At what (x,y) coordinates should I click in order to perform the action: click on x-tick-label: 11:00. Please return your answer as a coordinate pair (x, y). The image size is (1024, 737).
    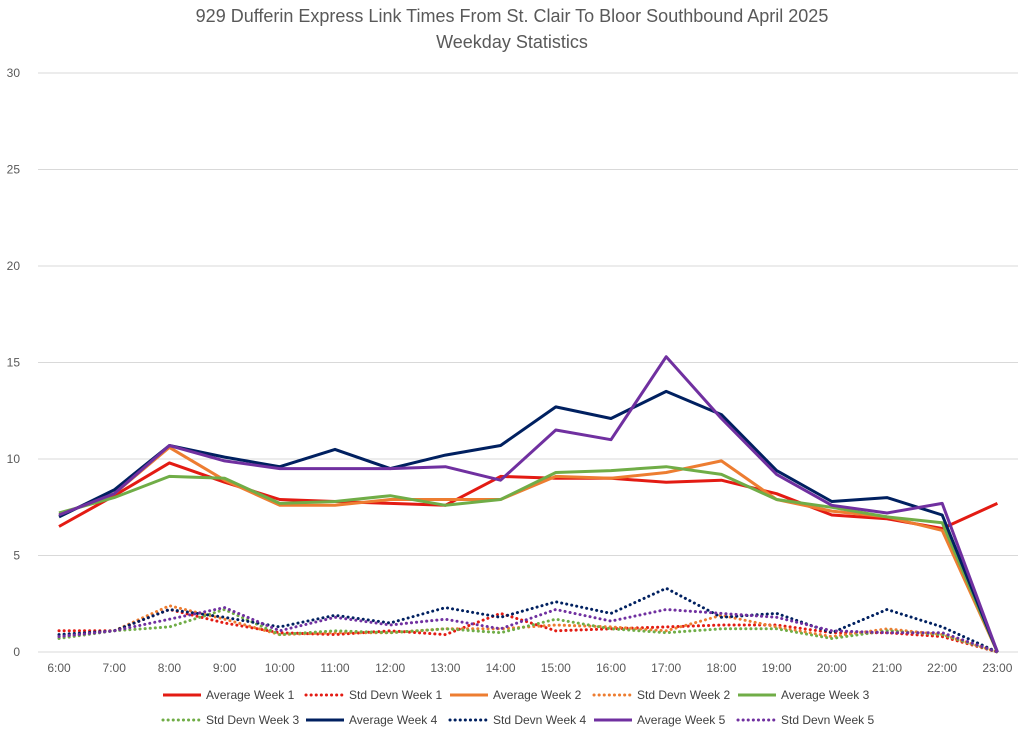
    Looking at the image, I should click on (334, 668).